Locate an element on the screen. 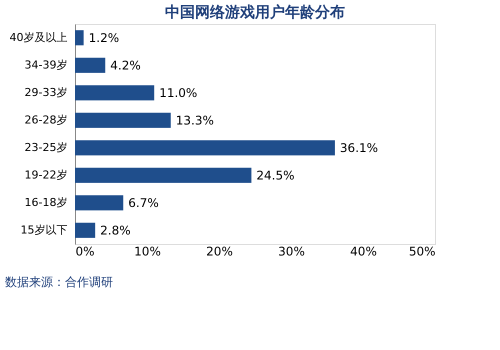 The height and width of the screenshot is (350, 500). data-label: 24.5% is located at coordinates (275, 175).